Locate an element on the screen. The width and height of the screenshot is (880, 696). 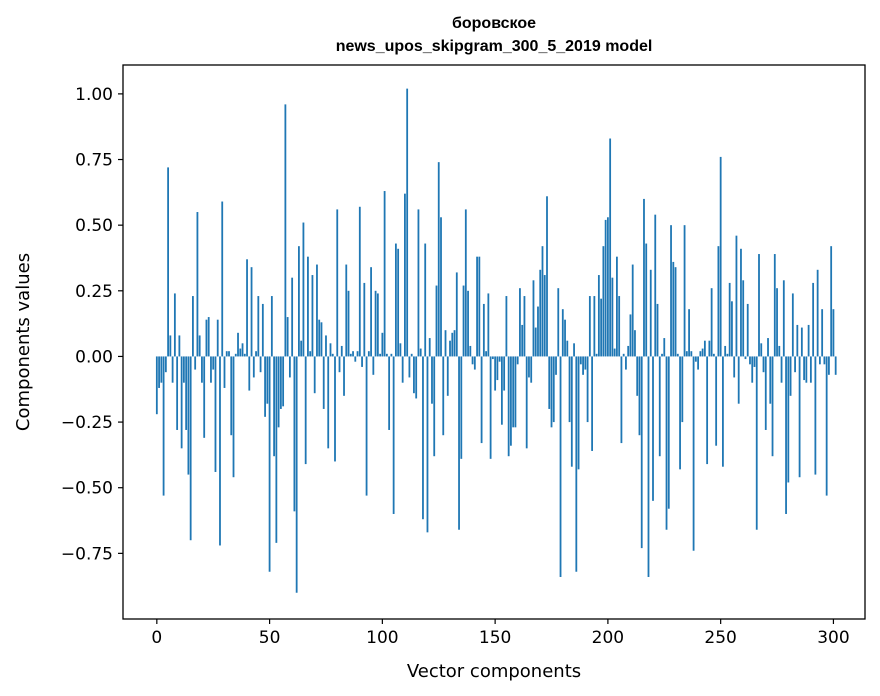
x-tick-label: 250 is located at coordinates (720, 638).